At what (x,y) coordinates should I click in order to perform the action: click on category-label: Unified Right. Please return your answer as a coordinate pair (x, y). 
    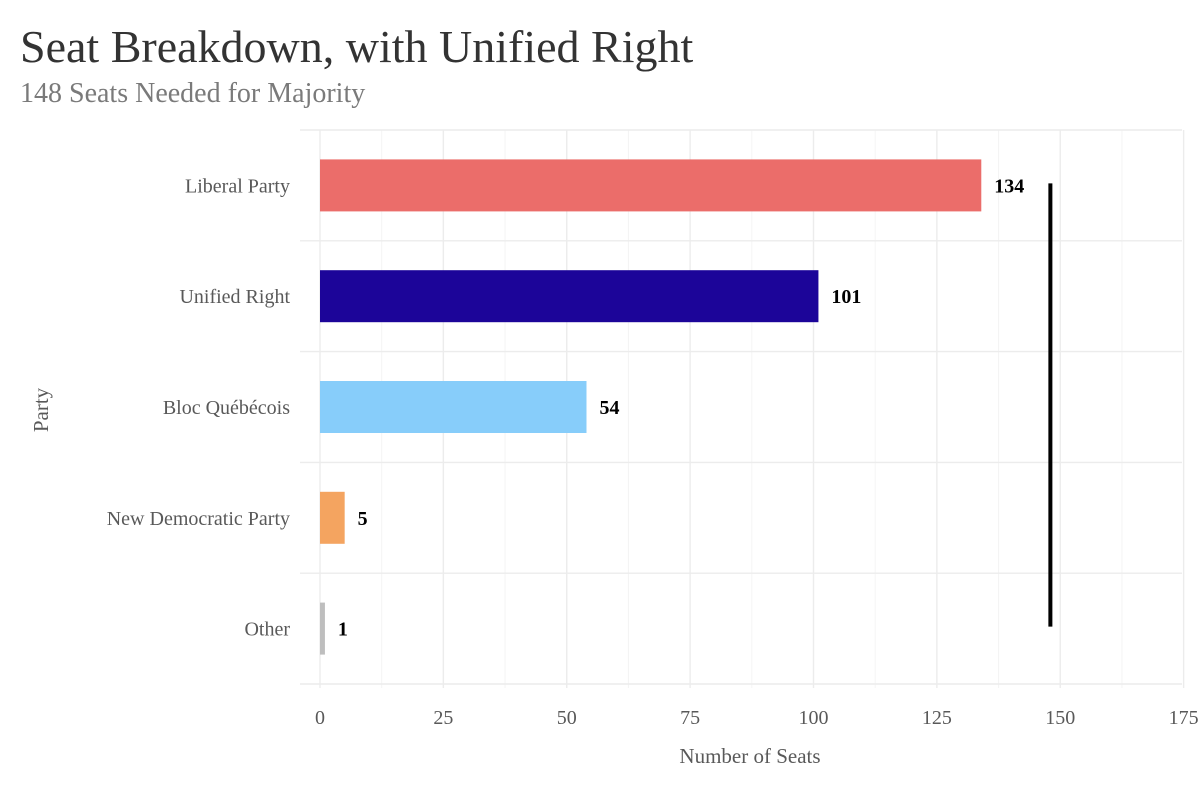
    Looking at the image, I should click on (234, 297).